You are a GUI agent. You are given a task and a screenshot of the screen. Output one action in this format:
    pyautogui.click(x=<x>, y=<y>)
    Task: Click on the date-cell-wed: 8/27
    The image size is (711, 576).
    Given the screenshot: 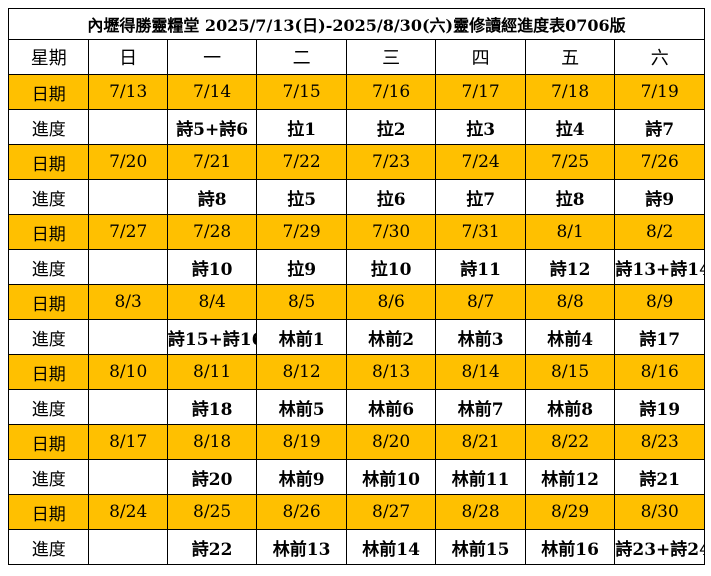 What is the action you would take?
    pyautogui.click(x=391, y=512)
    